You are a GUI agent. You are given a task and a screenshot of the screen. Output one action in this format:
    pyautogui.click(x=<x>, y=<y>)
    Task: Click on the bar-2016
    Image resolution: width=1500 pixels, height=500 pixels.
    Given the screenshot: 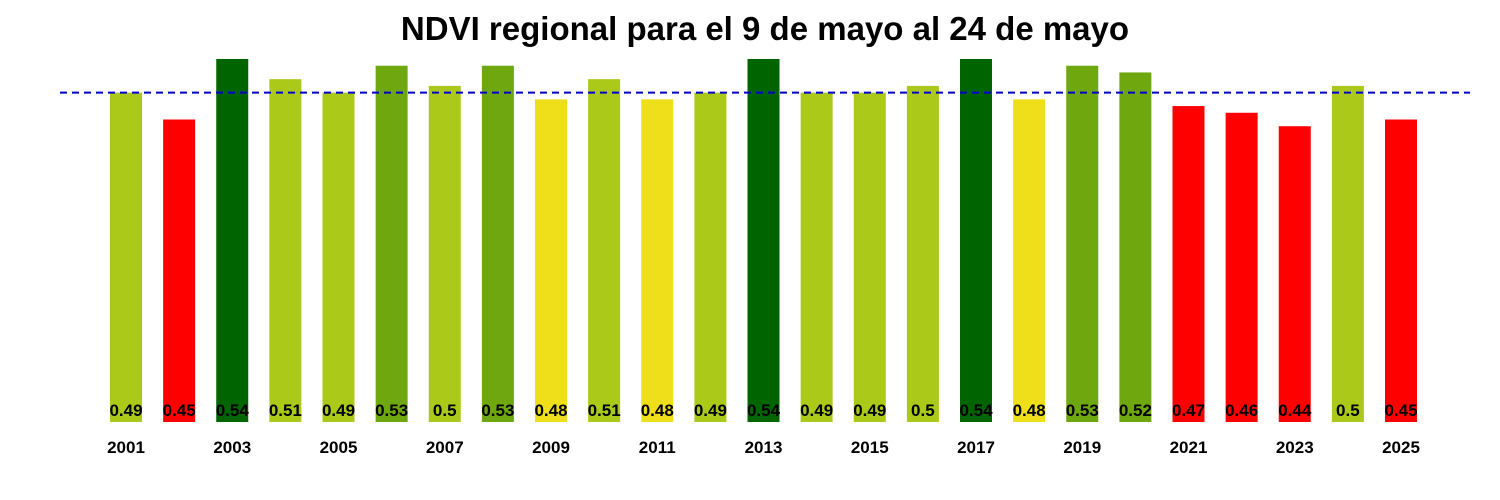 What is the action you would take?
    pyautogui.click(x=922, y=253)
    